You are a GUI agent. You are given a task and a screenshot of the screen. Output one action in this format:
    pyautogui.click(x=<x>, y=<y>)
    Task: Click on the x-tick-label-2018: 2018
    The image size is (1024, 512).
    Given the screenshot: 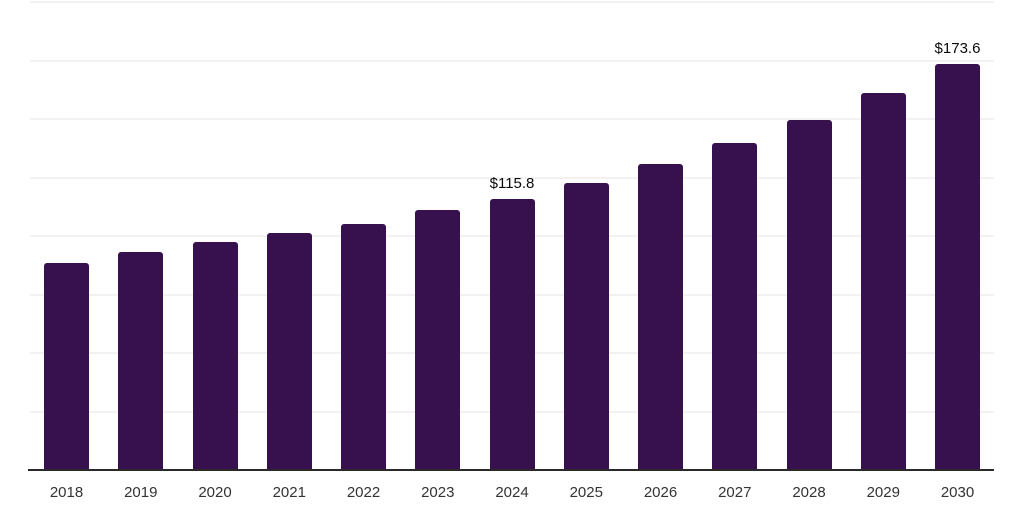 What is the action you would take?
    pyautogui.click(x=66, y=492)
    